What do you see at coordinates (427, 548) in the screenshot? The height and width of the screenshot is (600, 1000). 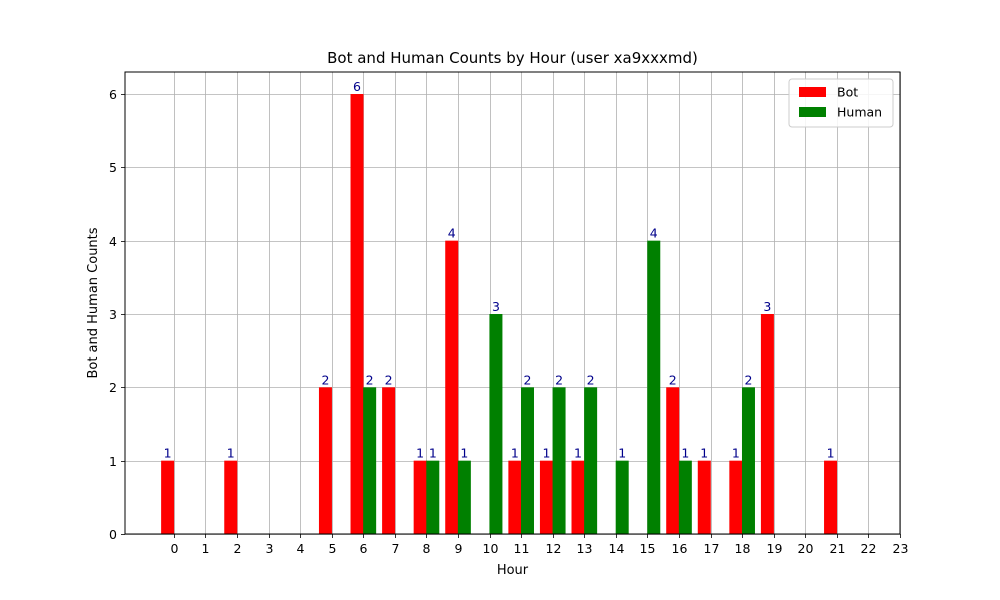 I see `x-tick-label: 8` at bounding box center [427, 548].